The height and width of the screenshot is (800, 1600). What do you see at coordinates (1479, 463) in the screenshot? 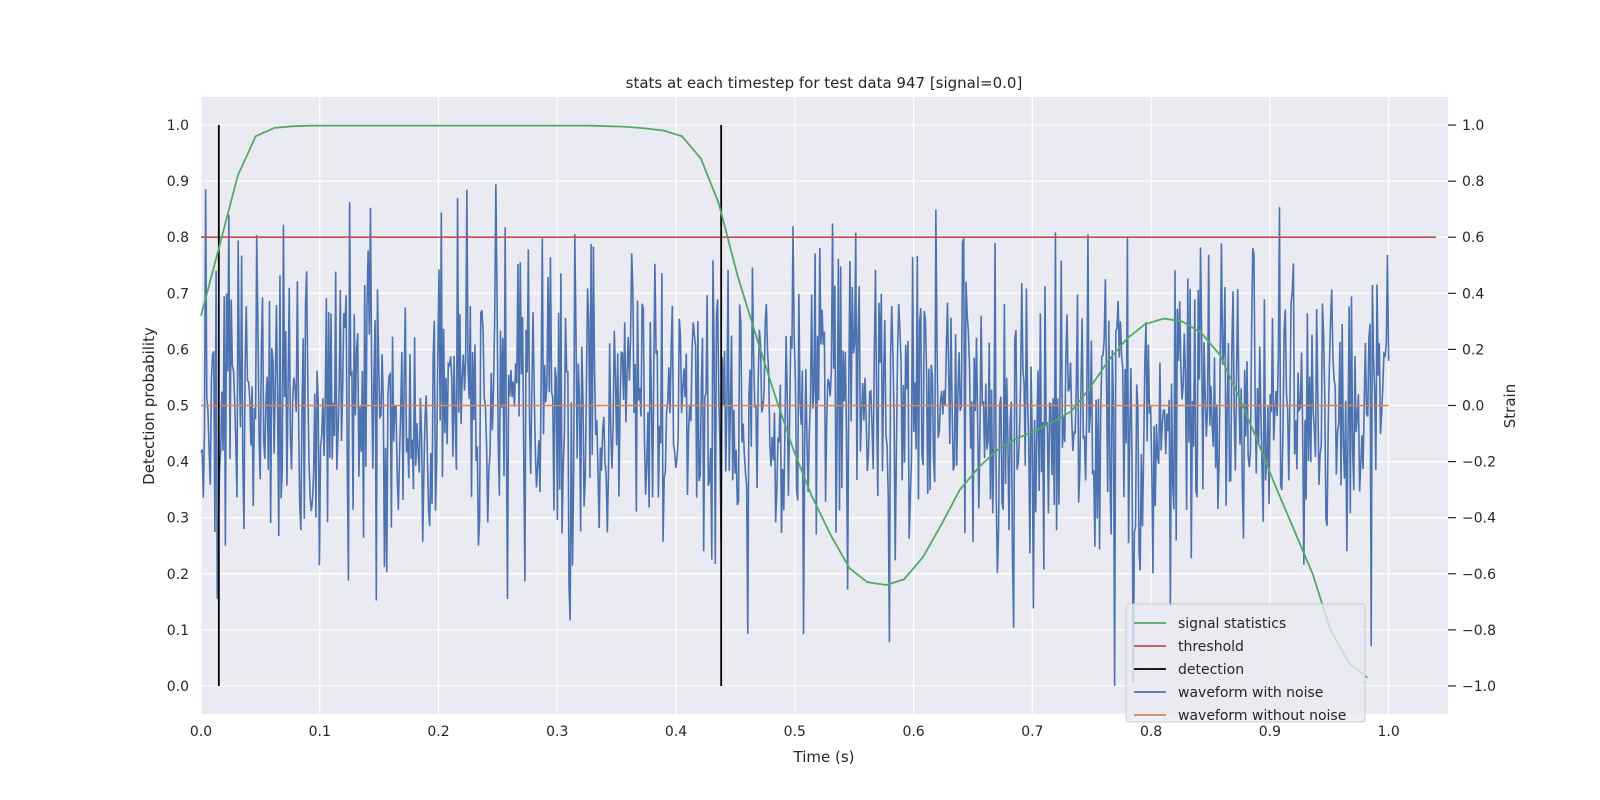
I see `y-right-tick-label: −0.2` at bounding box center [1479, 463].